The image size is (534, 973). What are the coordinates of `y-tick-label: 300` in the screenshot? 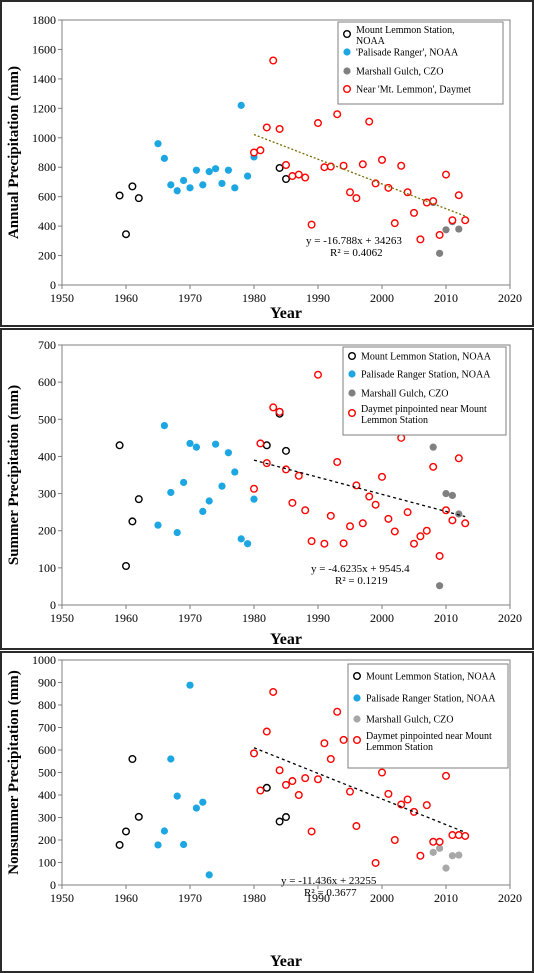 It's located at (47, 494).